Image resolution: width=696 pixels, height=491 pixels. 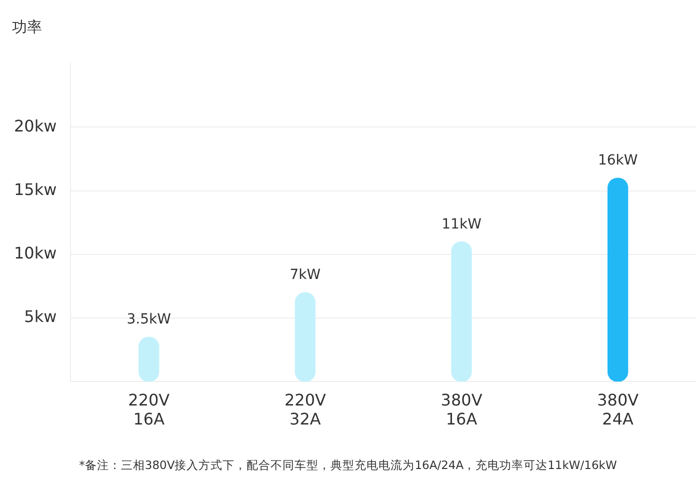 I want to click on y-tick-label: 5kw, so click(x=40, y=316).